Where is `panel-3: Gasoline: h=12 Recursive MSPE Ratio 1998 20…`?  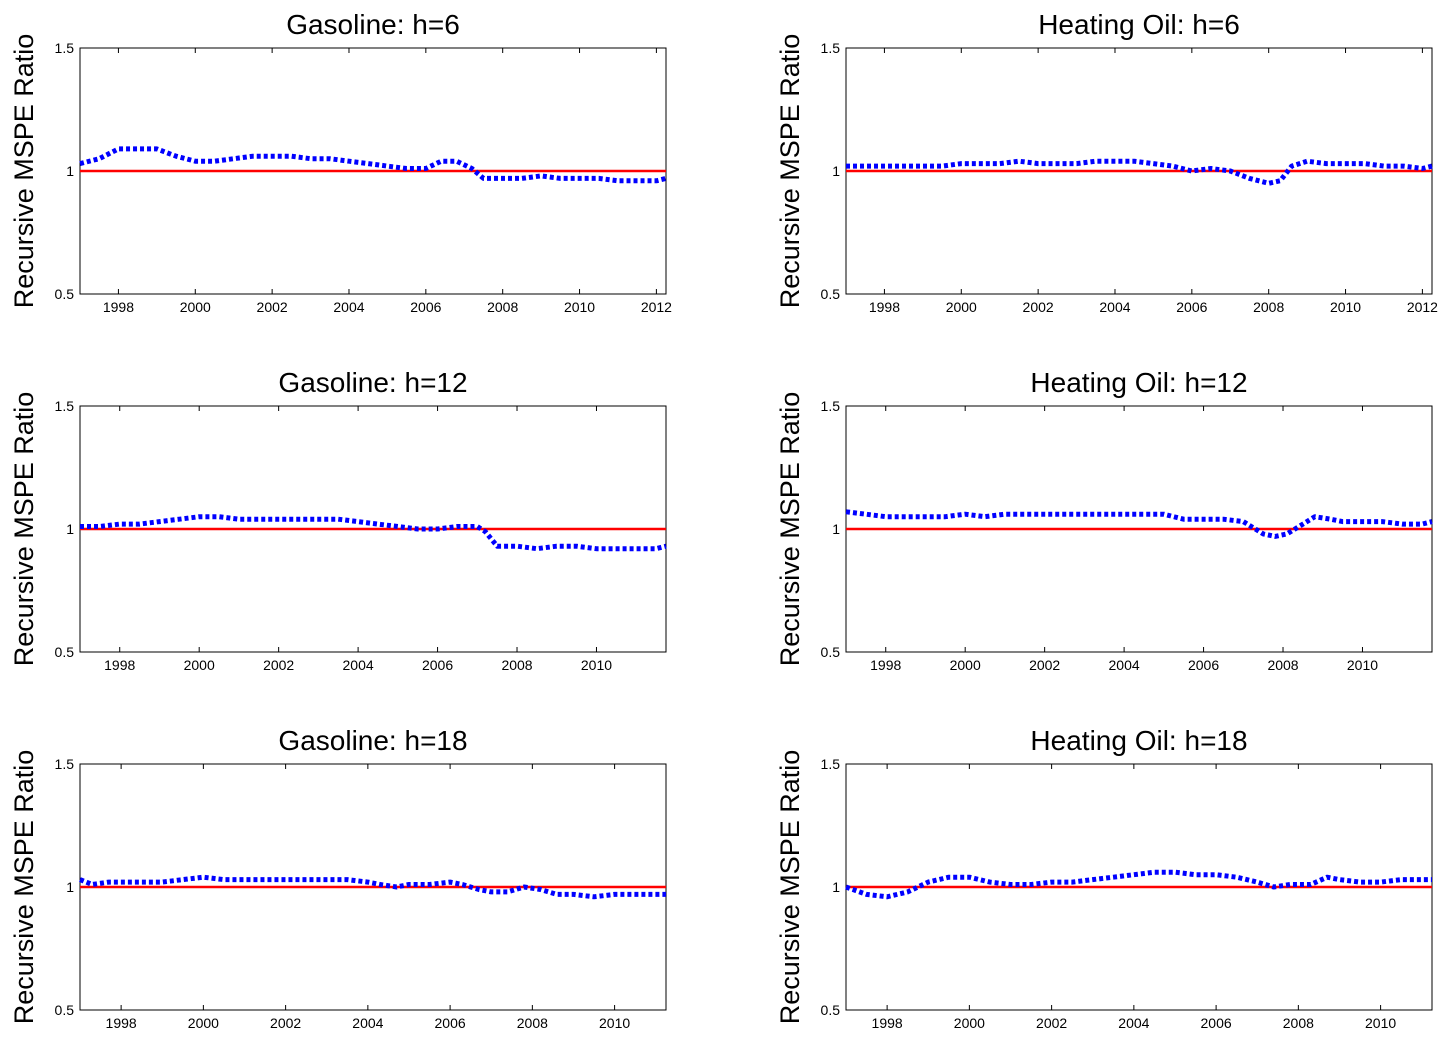 panel-3: Gasoline: h=12 Recursive MSPE Ratio 1998 20… is located at coordinates (338, 520).